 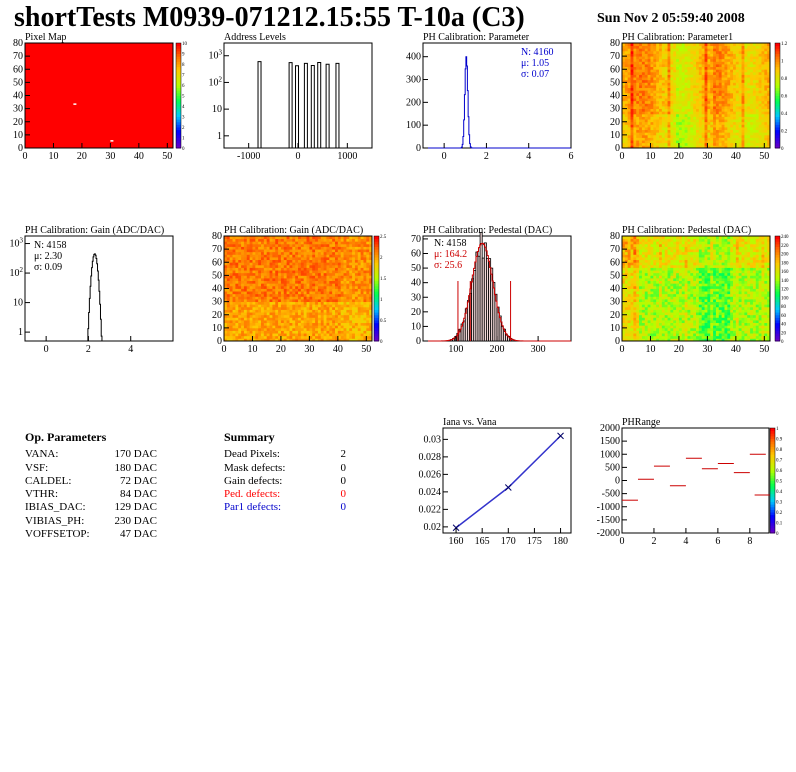 I want to click on y-tick-label: 20, so click(x=18, y=122).